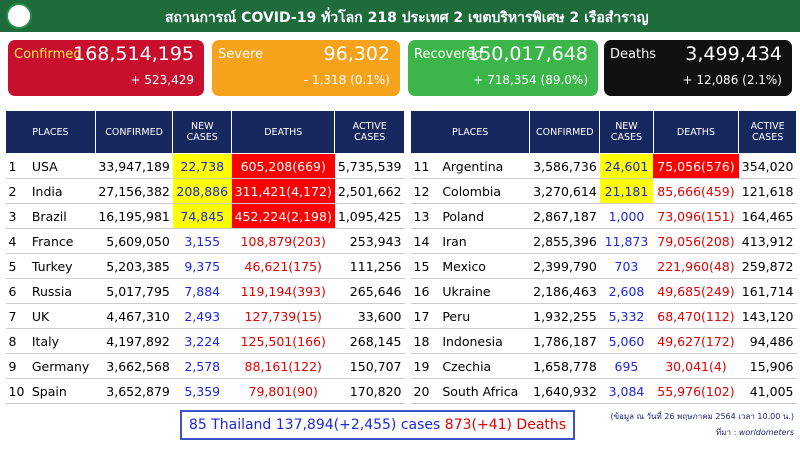 Image resolution: width=800 pixels, height=450 pixels. Describe the element at coordinates (626, 341) in the screenshot. I see `new-cases: 5,060` at that location.